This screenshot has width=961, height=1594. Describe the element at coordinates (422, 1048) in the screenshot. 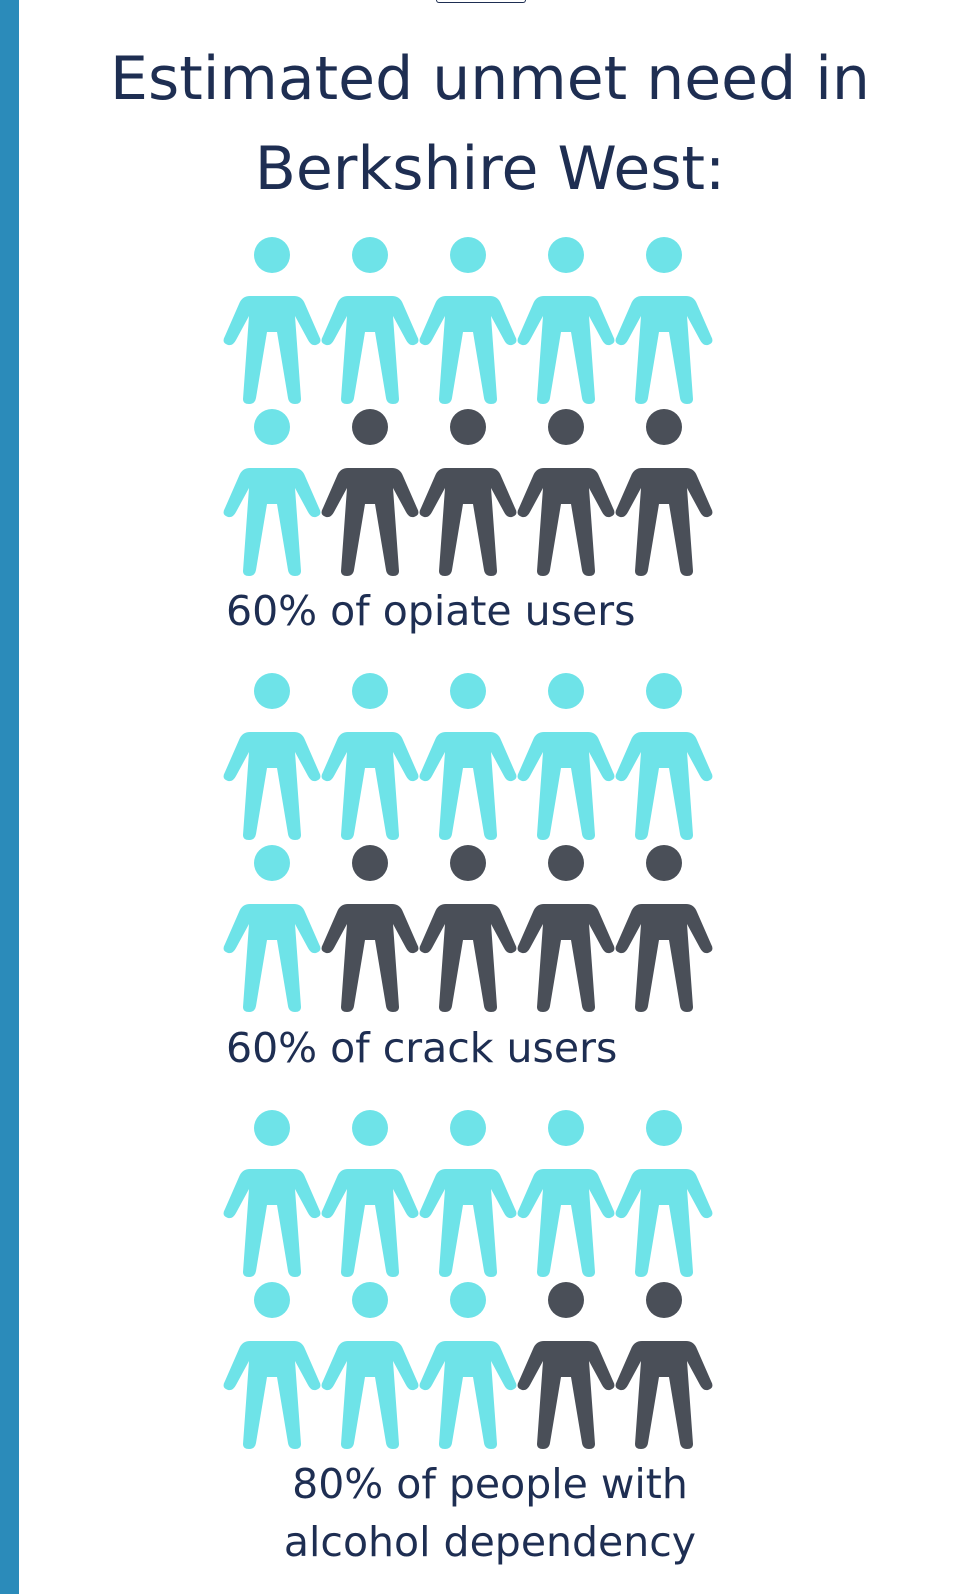

I see `crack-users-label: 60% of crack users` at that location.